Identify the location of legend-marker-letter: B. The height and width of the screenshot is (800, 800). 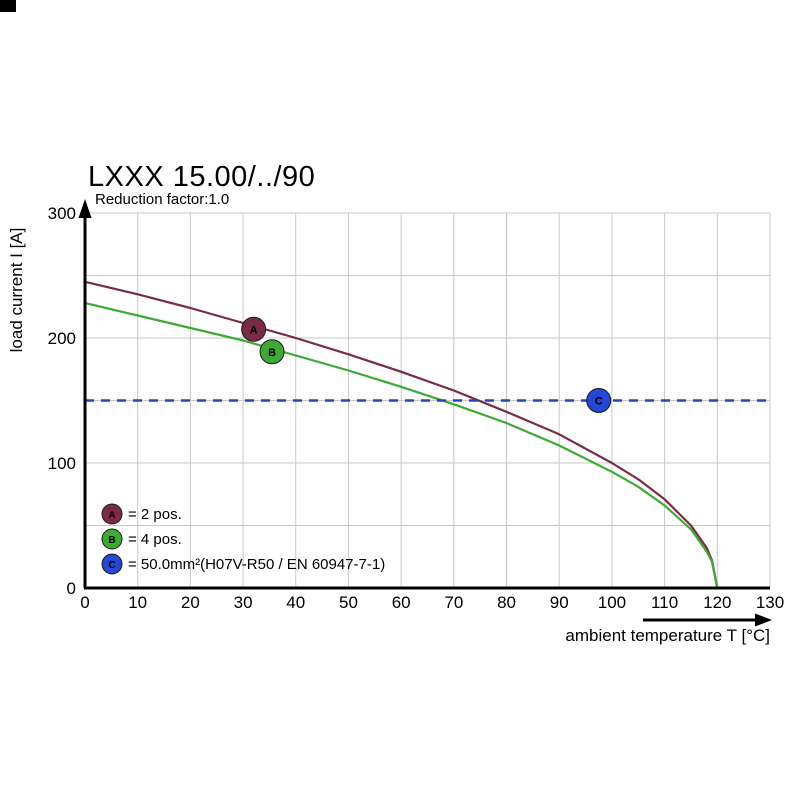
(111, 540).